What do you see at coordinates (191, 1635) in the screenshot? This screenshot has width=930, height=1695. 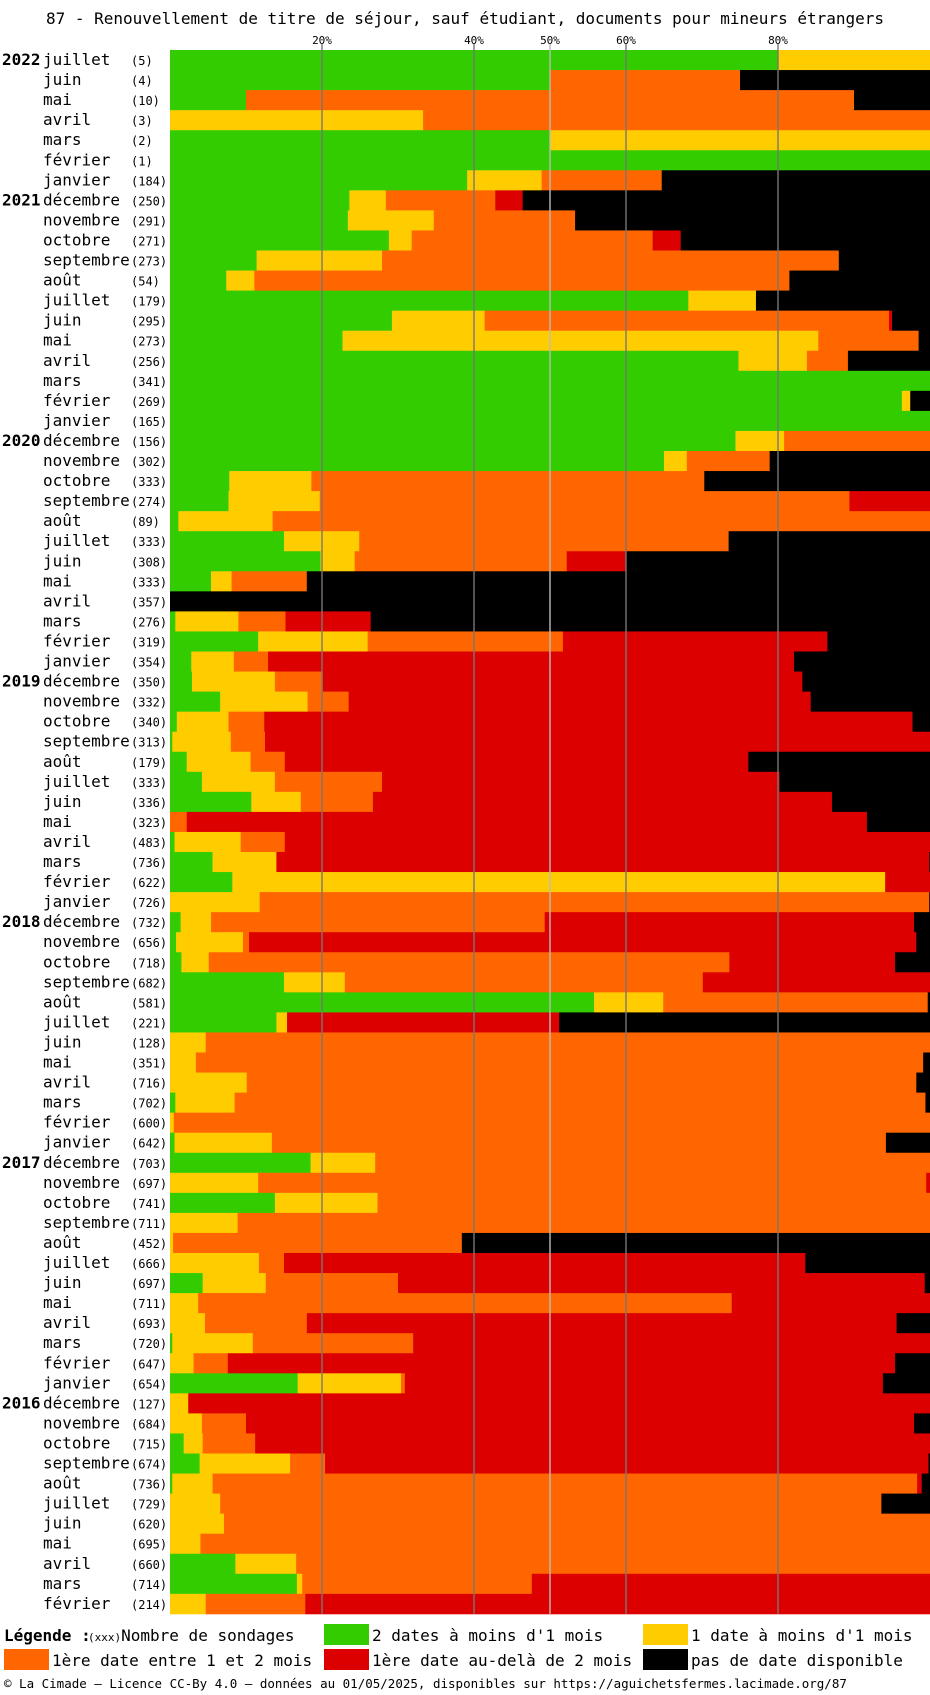 I see `legend-count-label: (xxx)Nombre de sondages` at bounding box center [191, 1635].